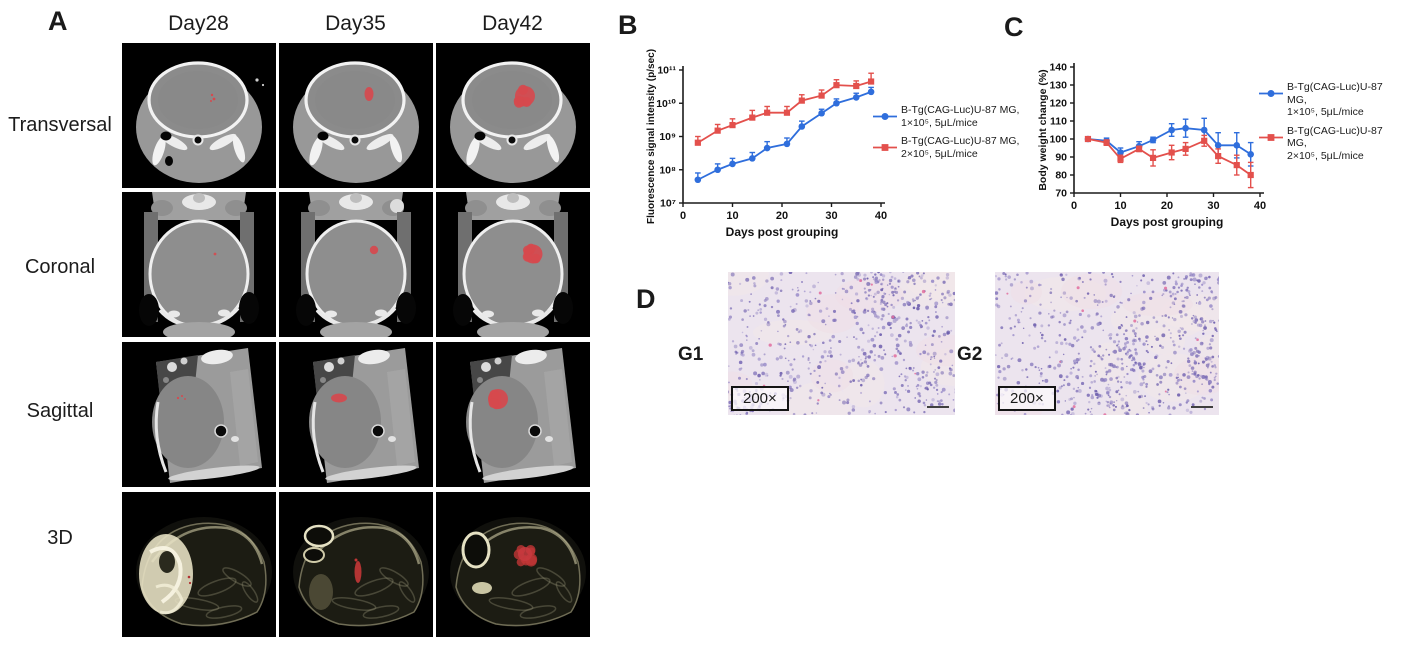 The image size is (1405, 645). What do you see at coordinates (666, 71) in the screenshot?
I see `svg-text: 10¹¹` at bounding box center [666, 71].